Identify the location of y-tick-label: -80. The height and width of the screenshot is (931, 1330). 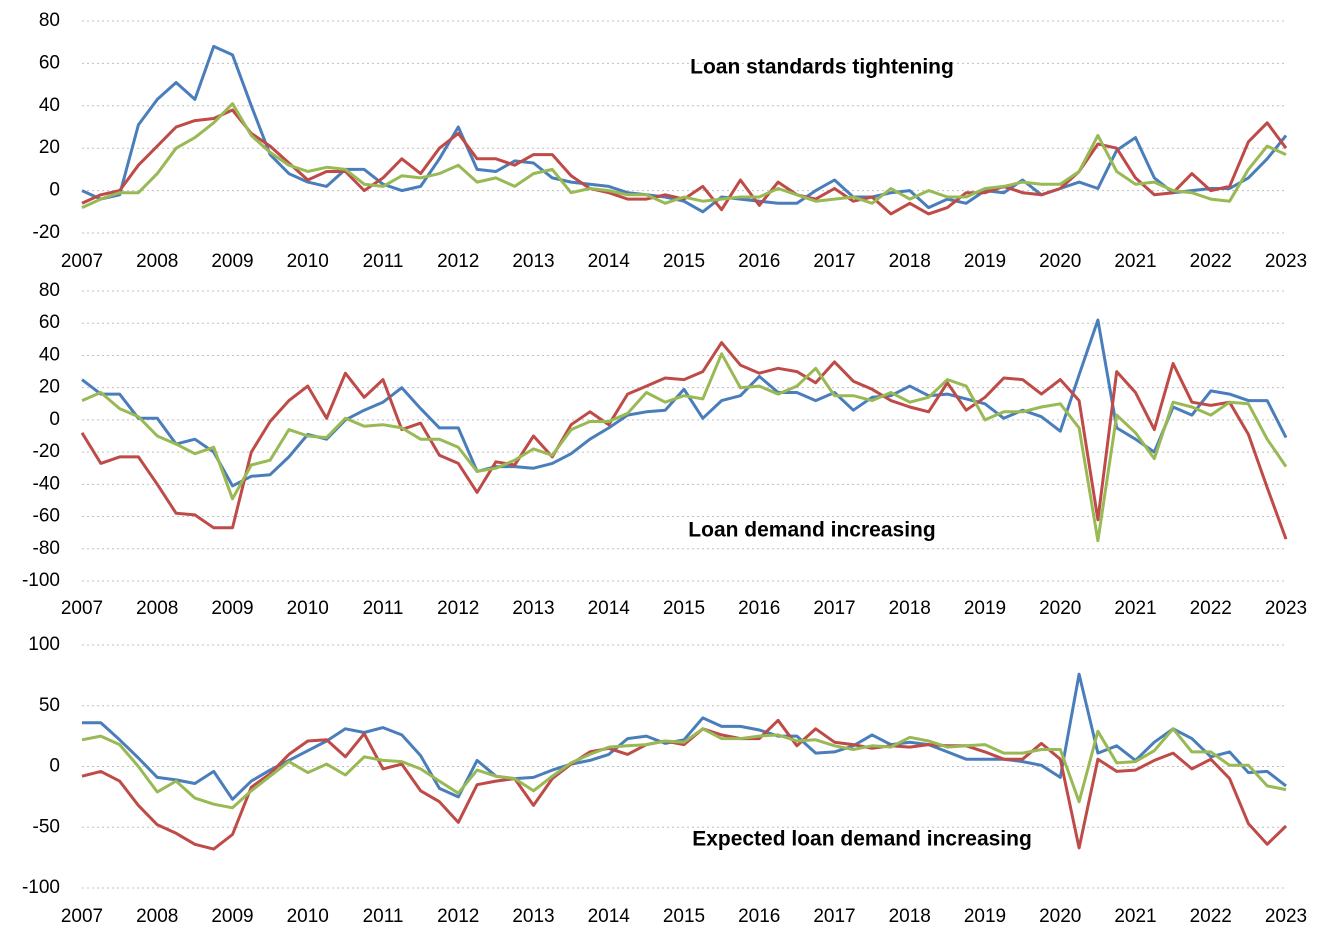
(46, 548).